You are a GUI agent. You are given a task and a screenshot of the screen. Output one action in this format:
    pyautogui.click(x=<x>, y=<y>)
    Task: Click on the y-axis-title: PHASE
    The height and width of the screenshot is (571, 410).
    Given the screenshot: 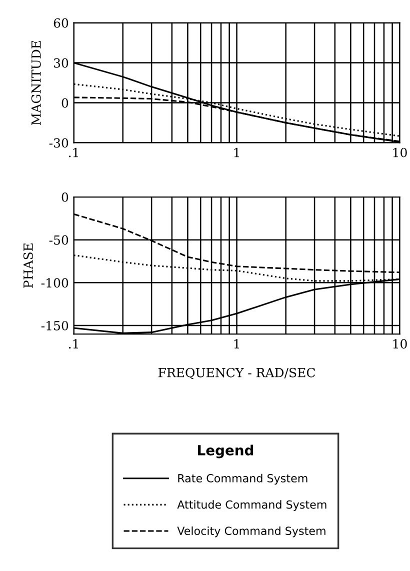 What is the action you would take?
    pyautogui.click(x=28, y=266)
    